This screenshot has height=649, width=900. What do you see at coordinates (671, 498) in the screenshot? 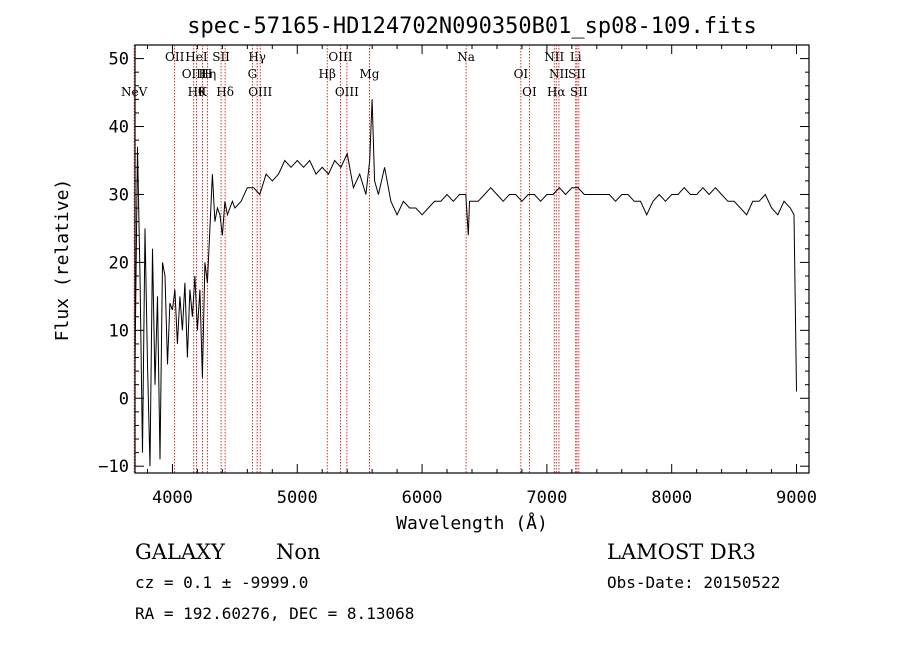
I see `x-tick-label-4: 8000` at bounding box center [671, 498].